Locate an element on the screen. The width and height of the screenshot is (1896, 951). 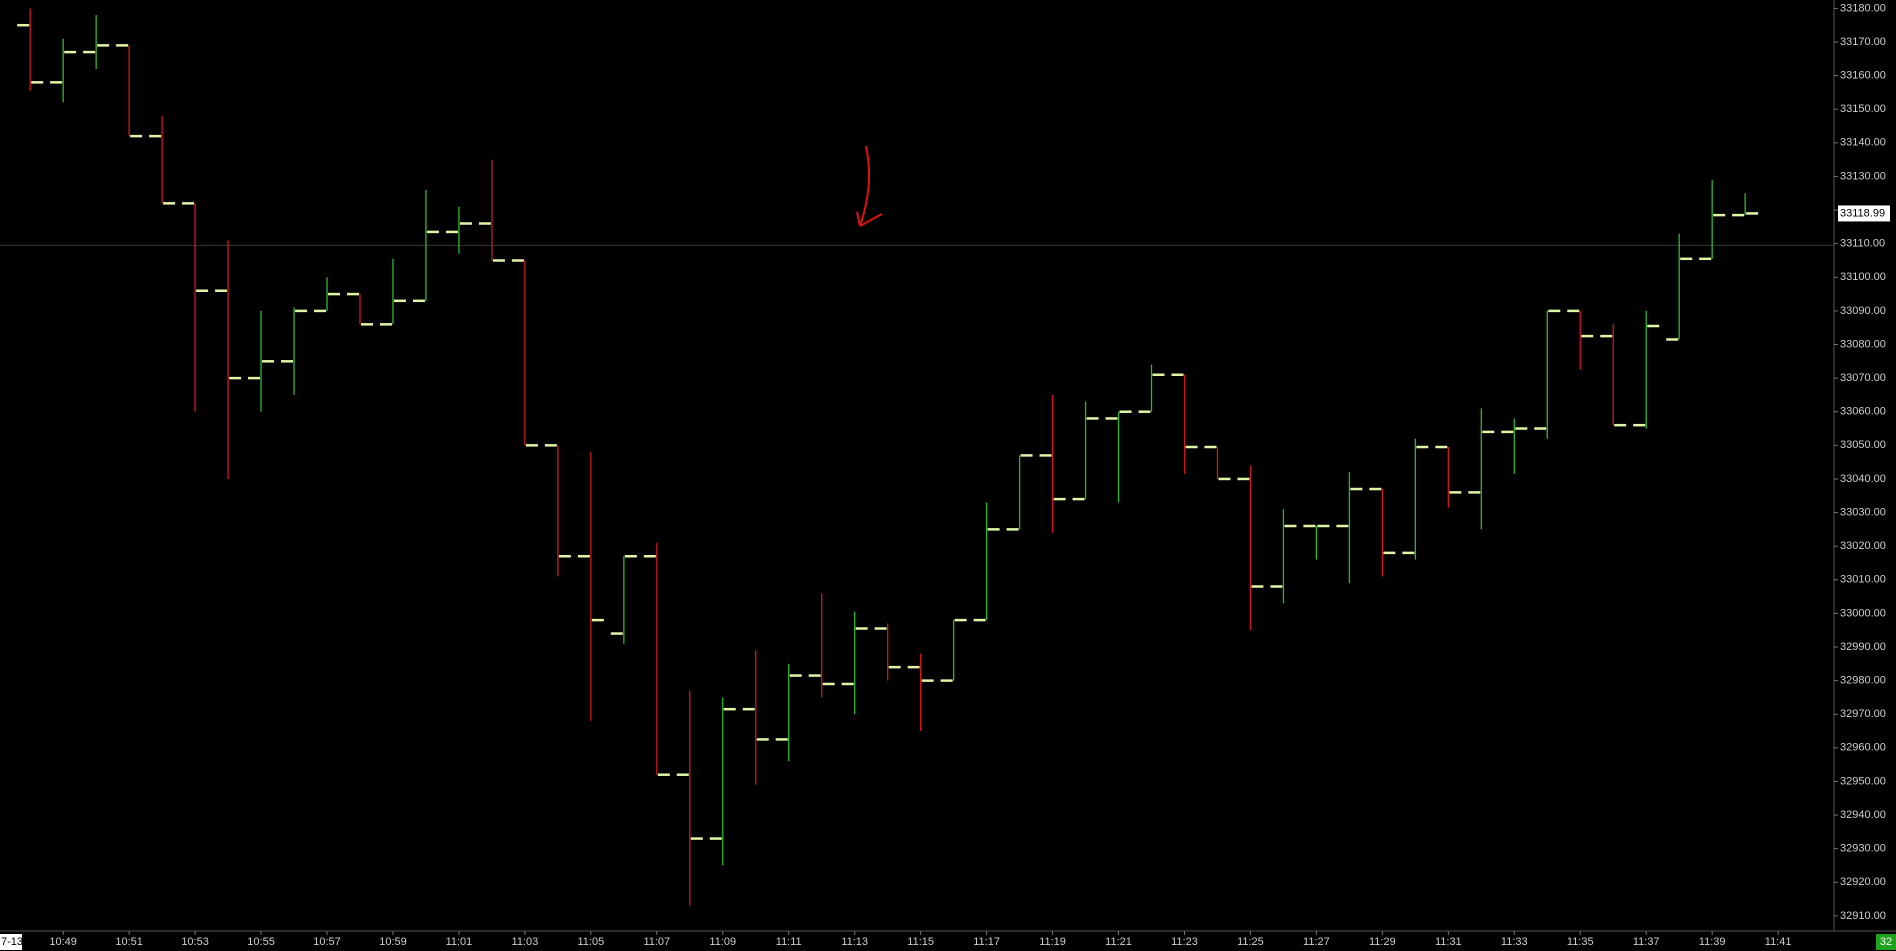
y-tick-label: 33030.00 is located at coordinates (1863, 512).